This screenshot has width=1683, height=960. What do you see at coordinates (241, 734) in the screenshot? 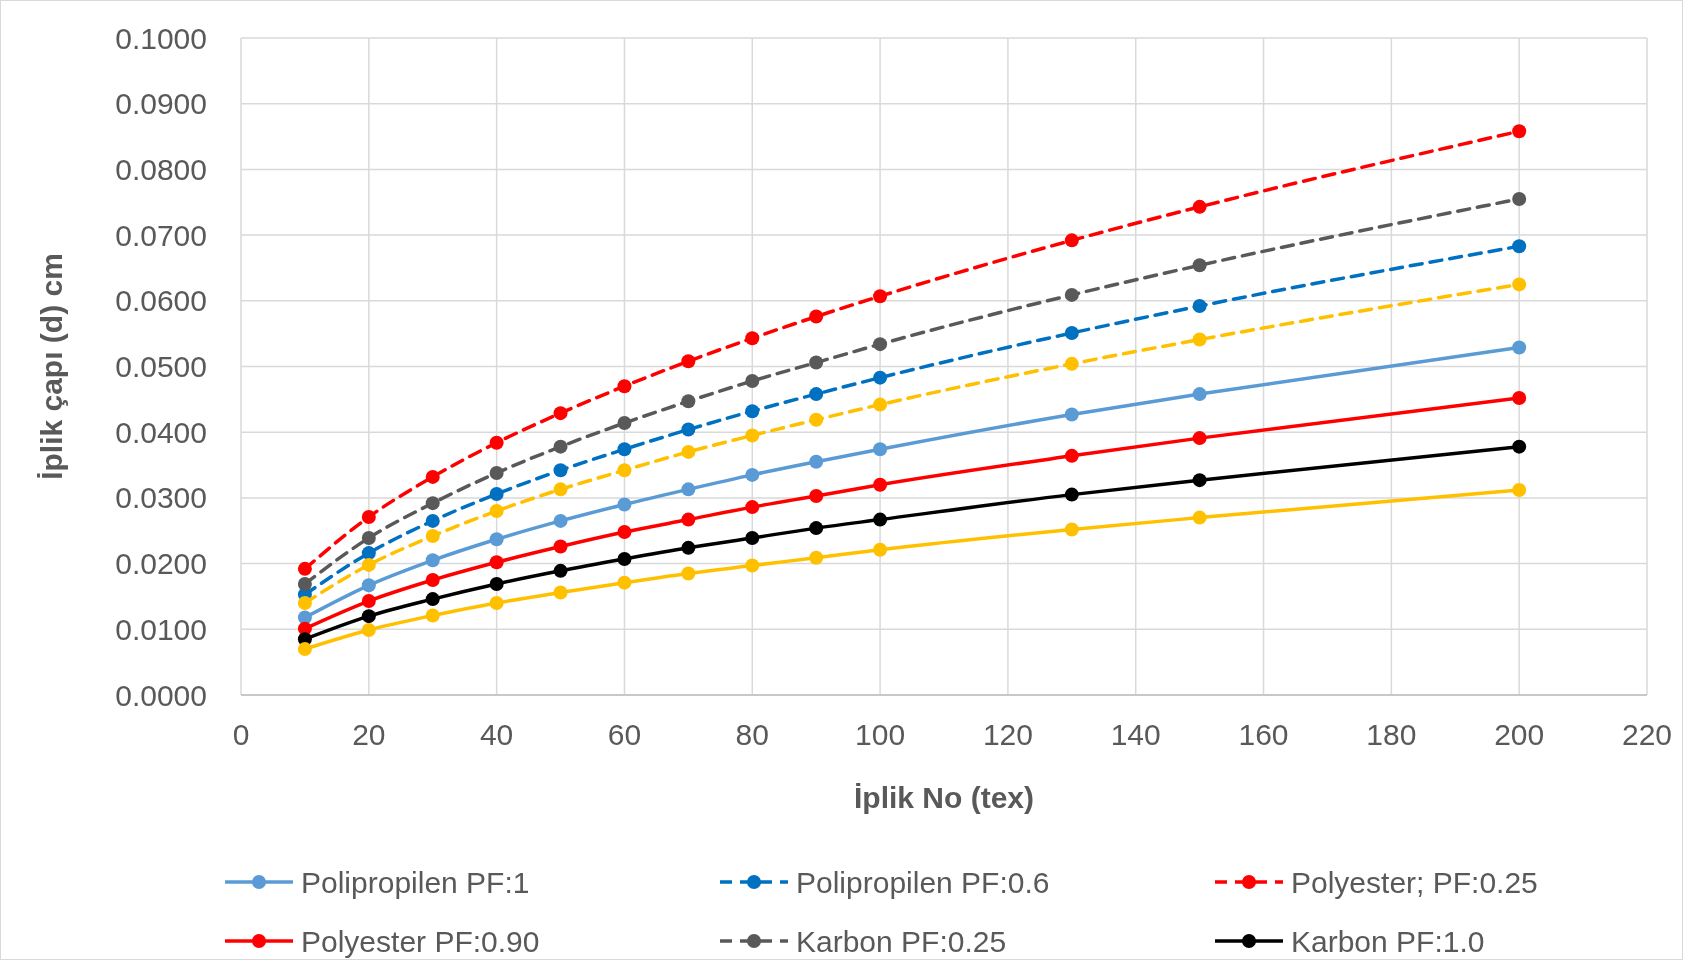
I see `x-tick-label: 0` at bounding box center [241, 734].